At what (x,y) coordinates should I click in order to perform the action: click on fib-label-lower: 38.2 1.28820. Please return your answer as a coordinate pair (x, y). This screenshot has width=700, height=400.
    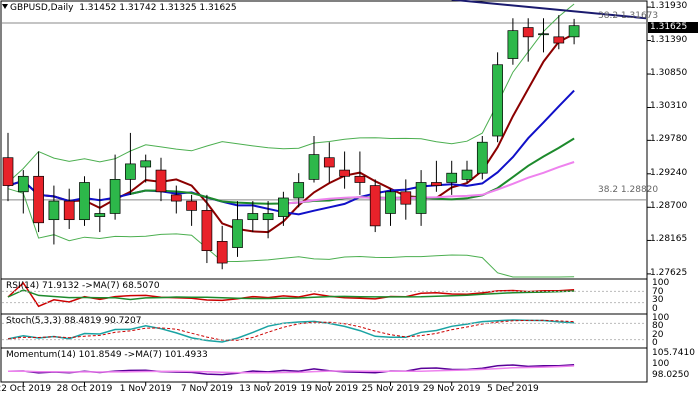
    Looking at the image, I should click on (628, 190).